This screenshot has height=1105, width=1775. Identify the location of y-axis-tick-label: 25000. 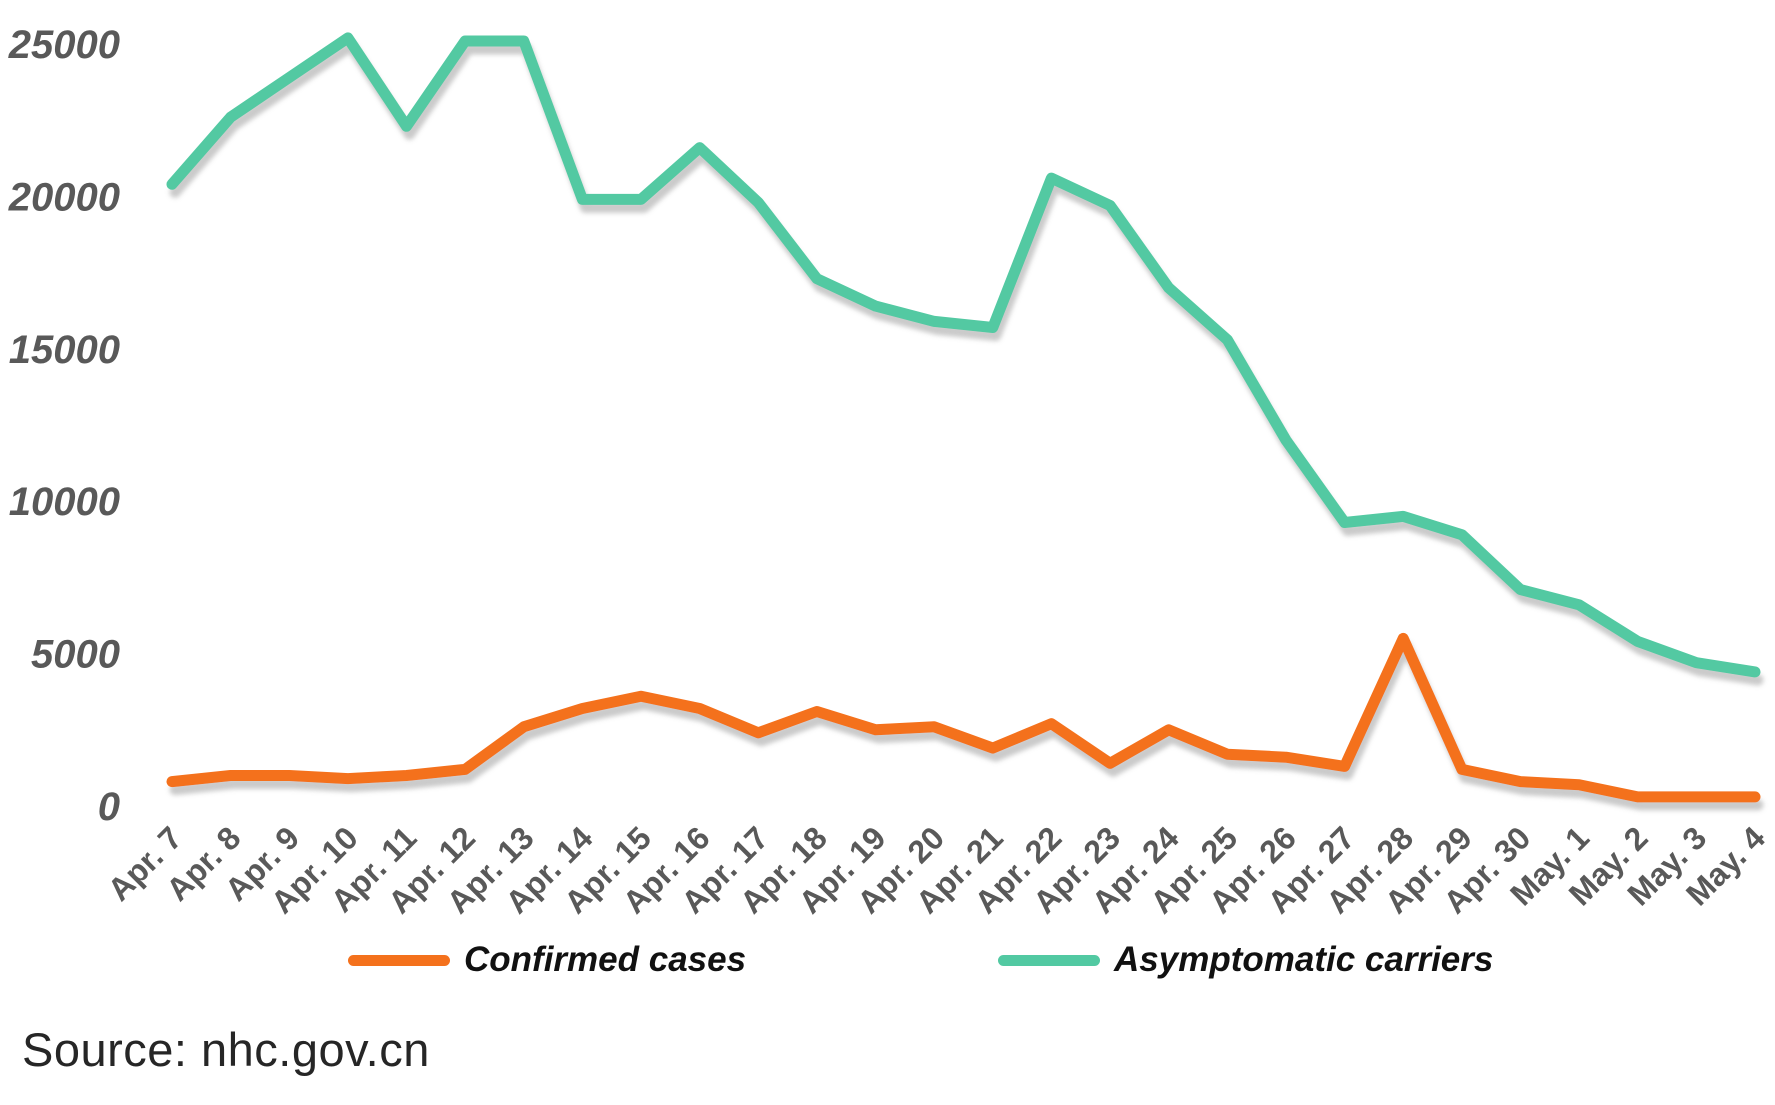
(64, 45).